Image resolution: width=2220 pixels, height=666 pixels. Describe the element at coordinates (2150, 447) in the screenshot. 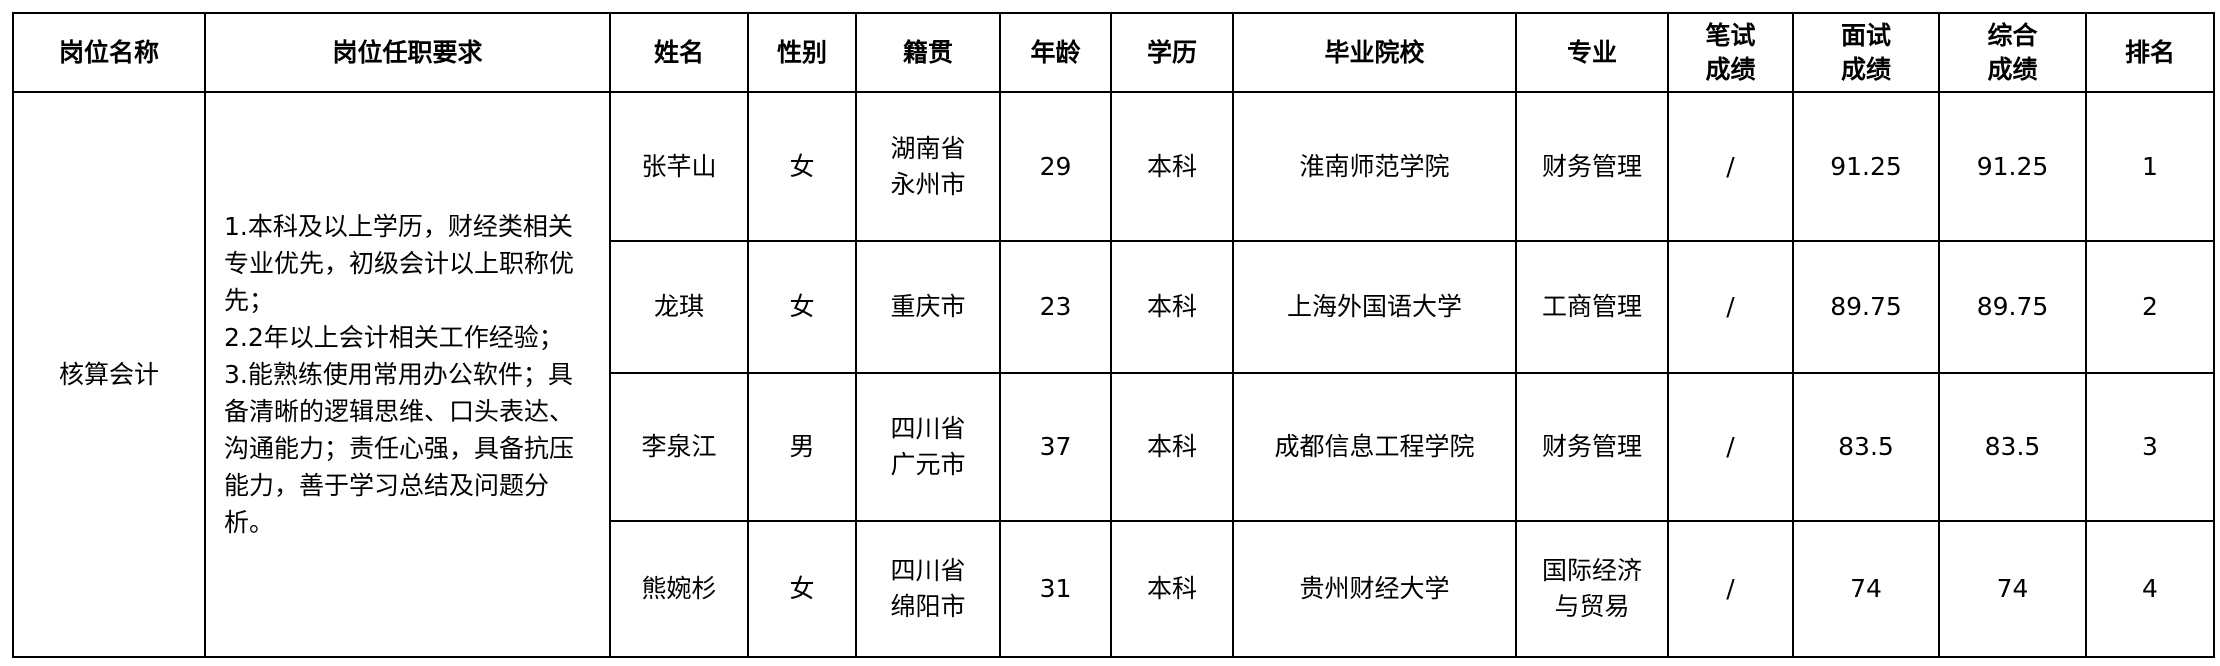

I see `rank-cell: 3` at that location.